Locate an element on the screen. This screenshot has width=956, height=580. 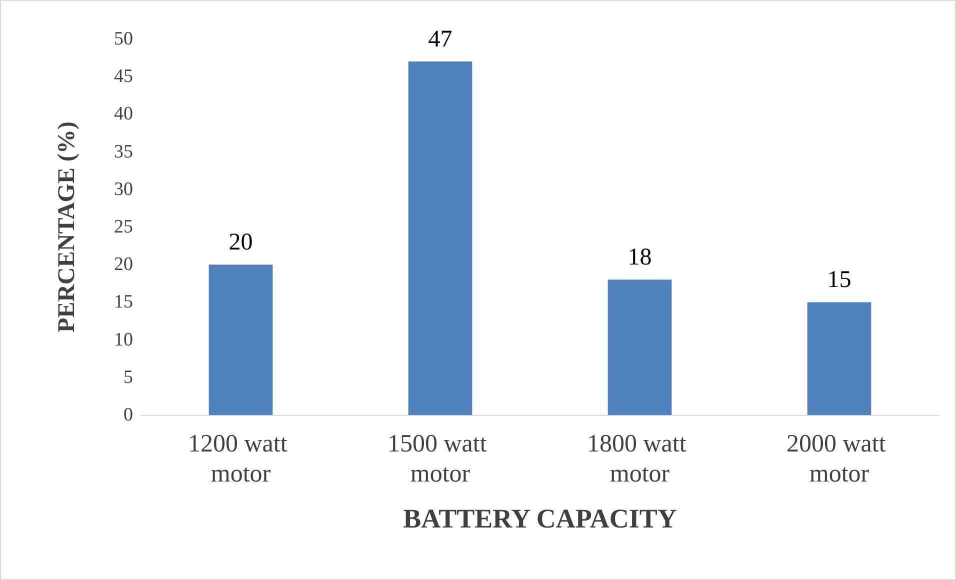
data-label: 47 is located at coordinates (440, 39).